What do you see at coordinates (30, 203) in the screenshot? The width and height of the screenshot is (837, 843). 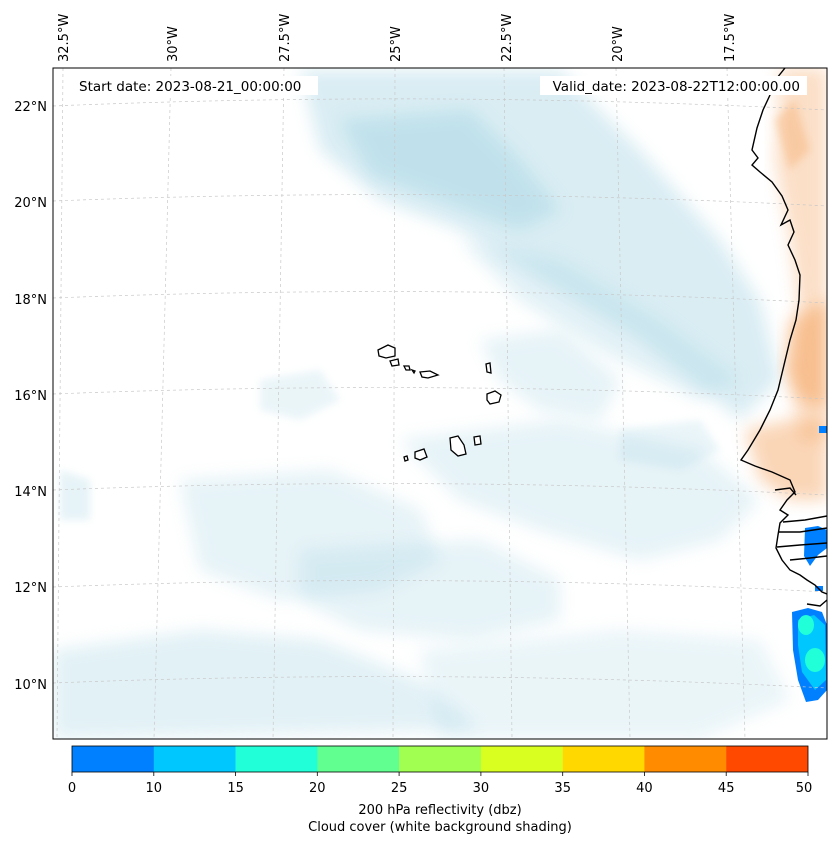 I see `lat-label-20n: 20°N` at bounding box center [30, 203].